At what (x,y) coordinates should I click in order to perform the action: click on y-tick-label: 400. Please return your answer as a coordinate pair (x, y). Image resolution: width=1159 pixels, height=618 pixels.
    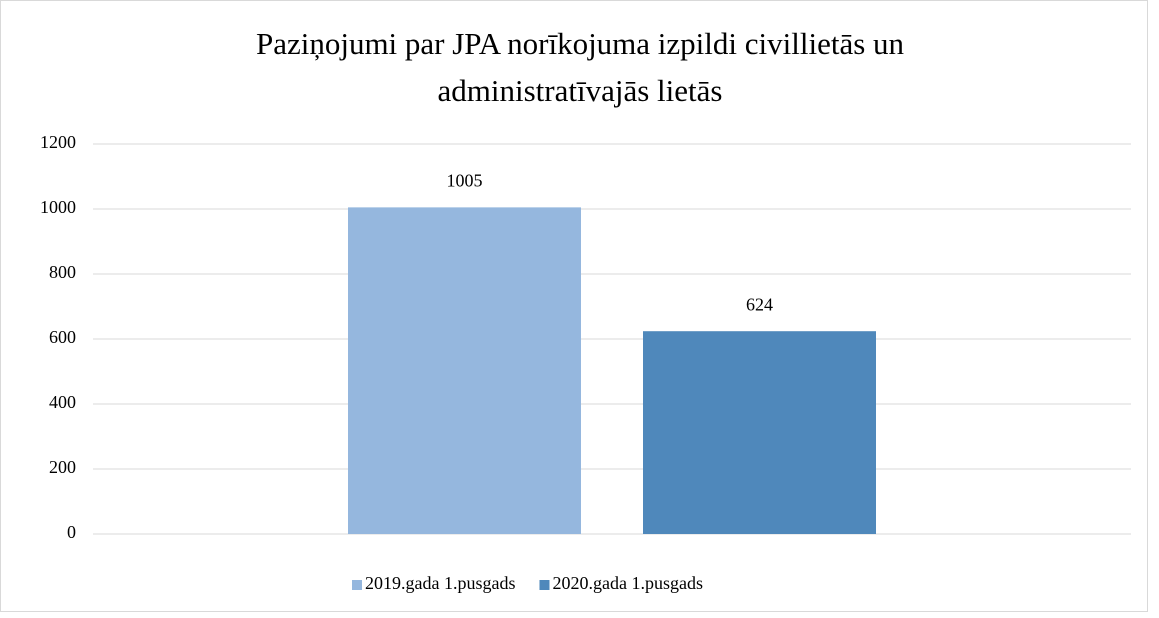
    Looking at the image, I should click on (62, 402).